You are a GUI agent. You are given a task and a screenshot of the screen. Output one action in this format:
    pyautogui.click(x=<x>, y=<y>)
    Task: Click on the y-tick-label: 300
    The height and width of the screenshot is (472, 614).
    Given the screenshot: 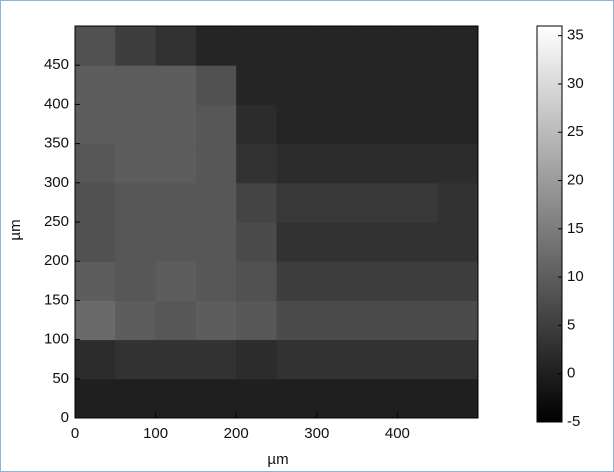 What is the action you would take?
    pyautogui.click(x=56, y=182)
    